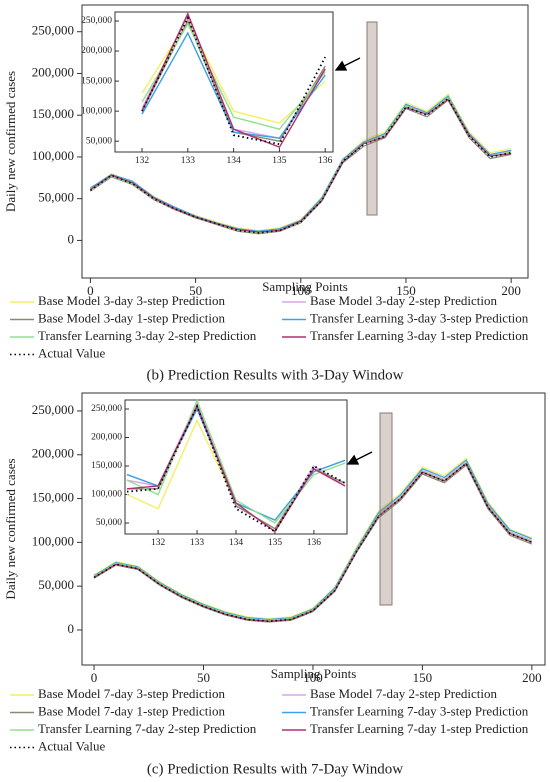  I want to click on caption: (c) Prediction Results with 7-Day Window, so click(275, 769).